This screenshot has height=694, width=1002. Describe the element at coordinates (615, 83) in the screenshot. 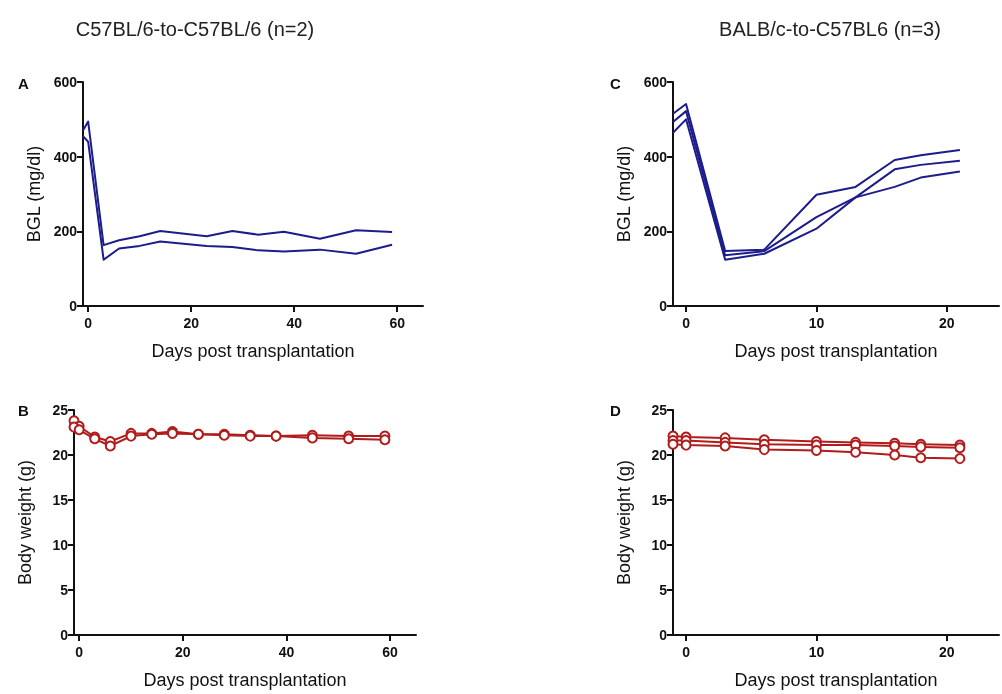

I see `text: C` at that location.